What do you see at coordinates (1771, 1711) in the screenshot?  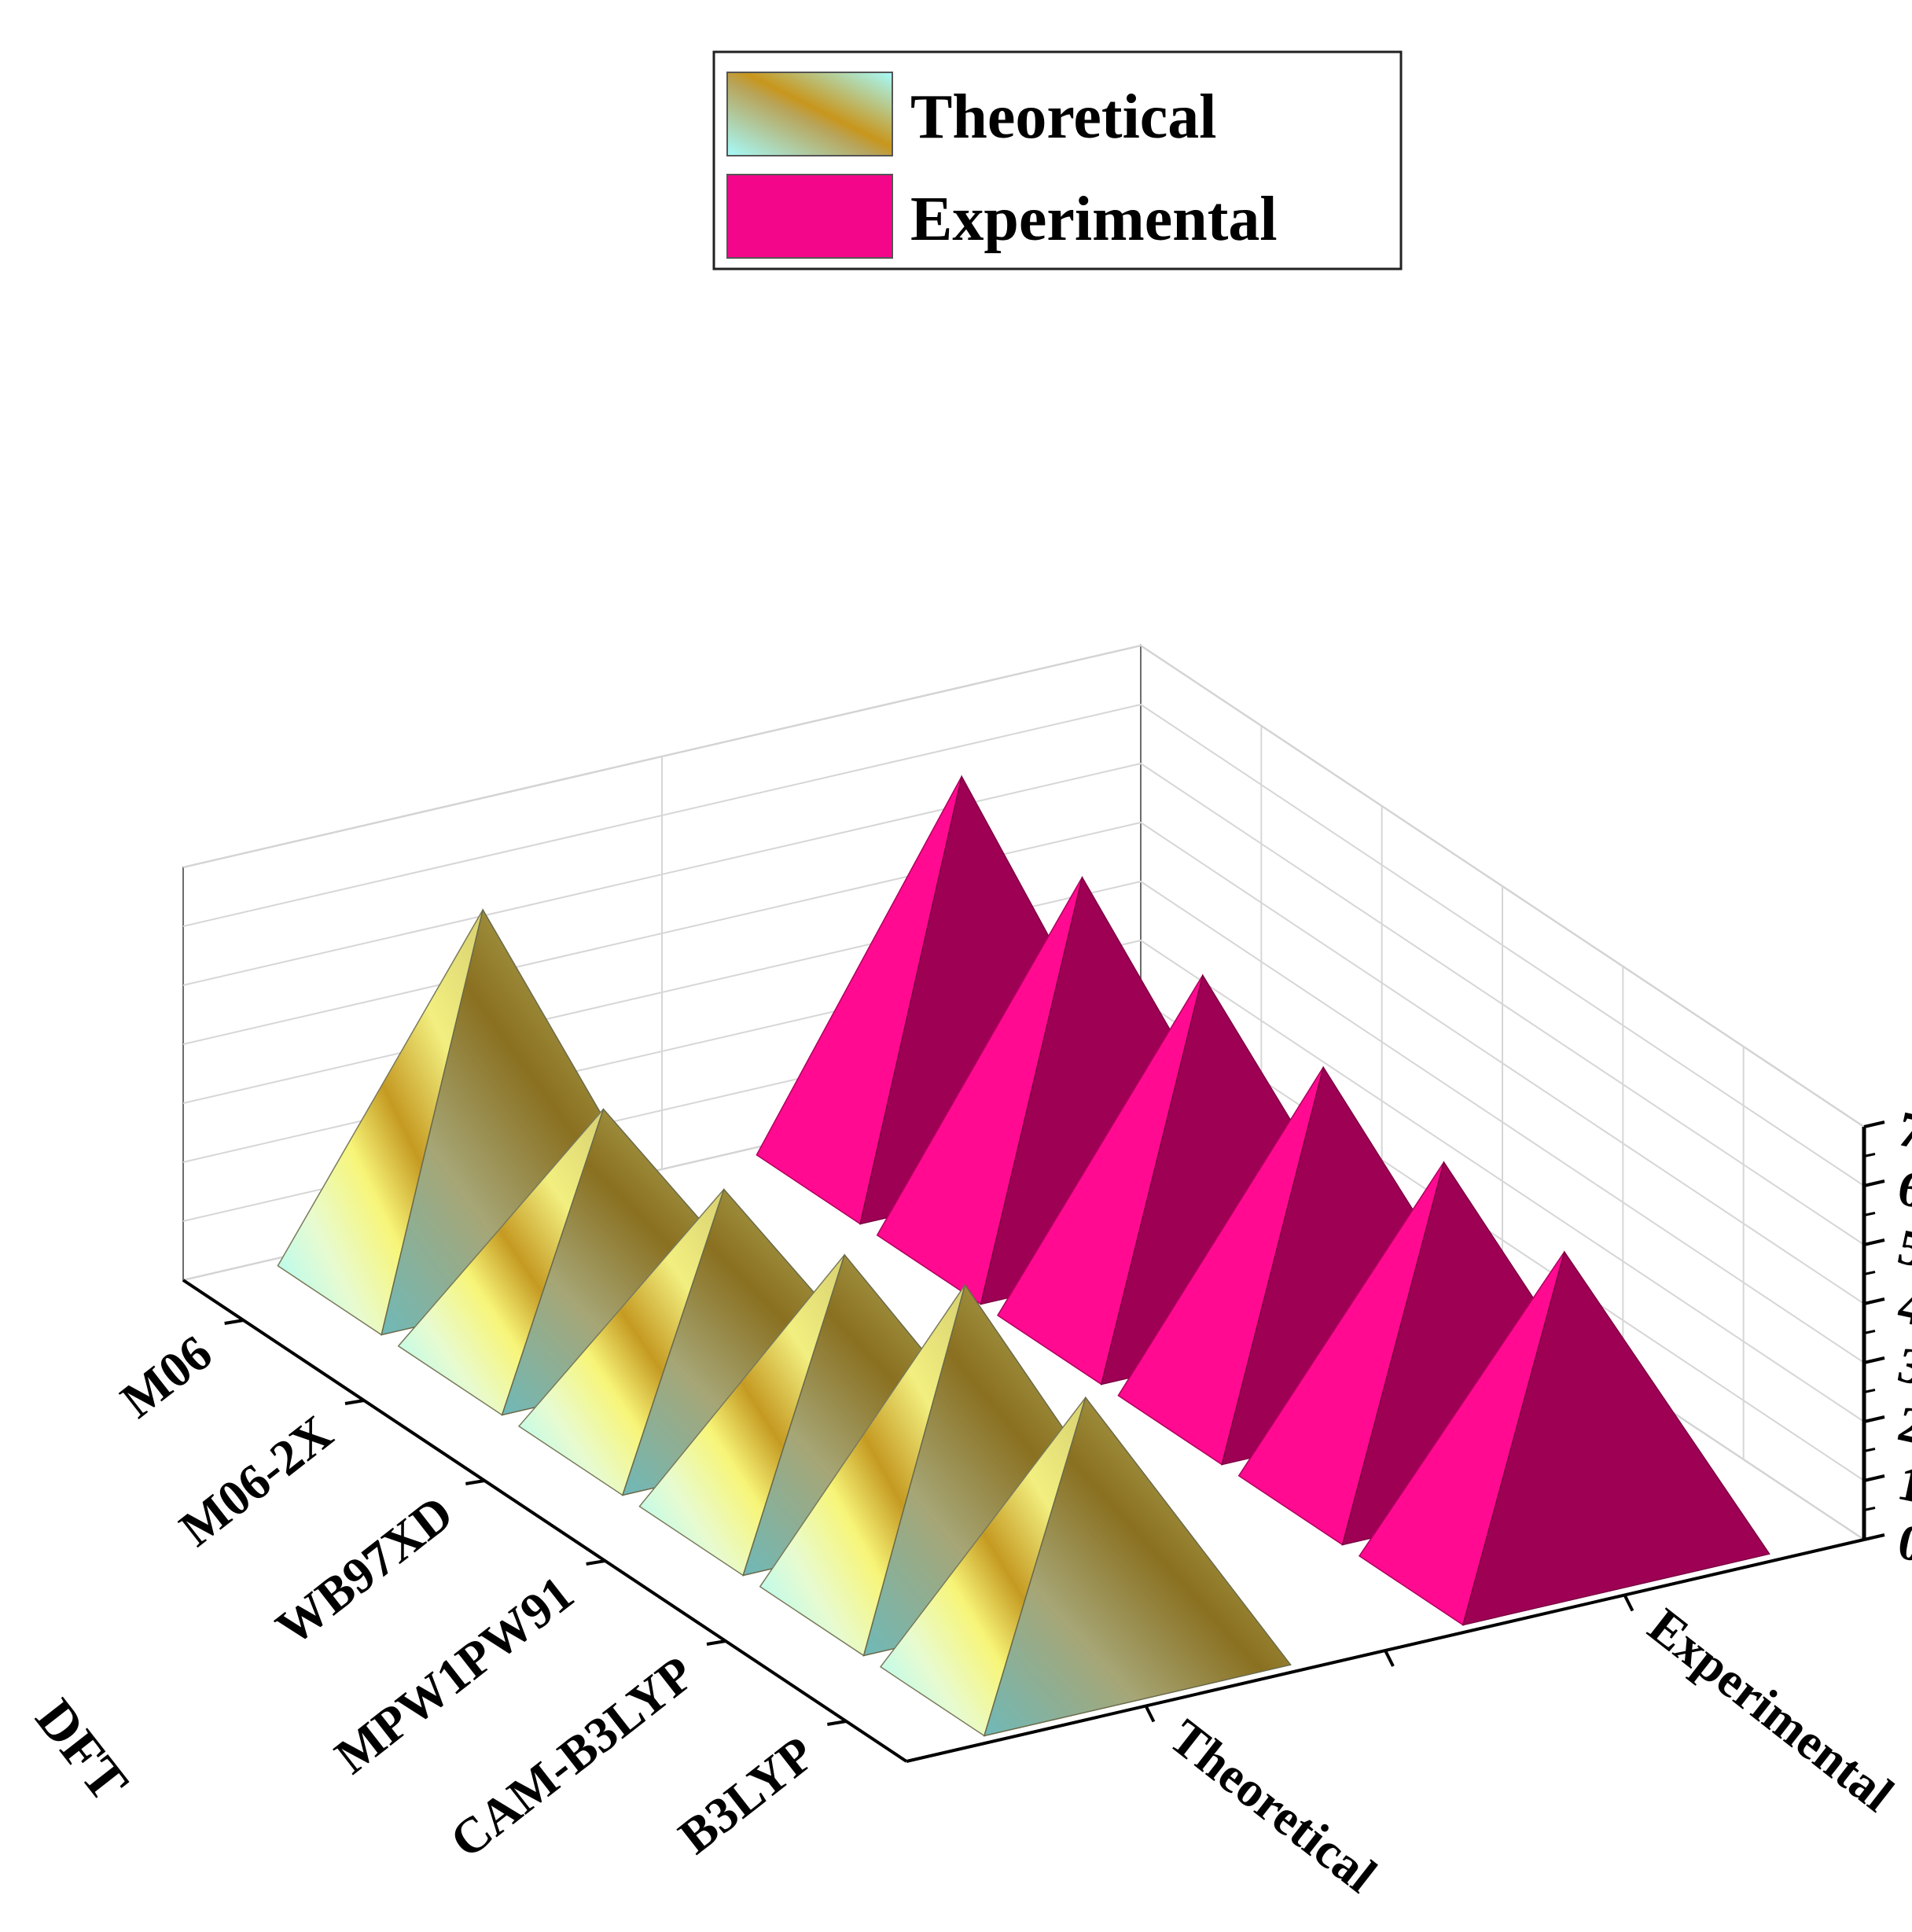 I see `y-tick-label: Experimental` at bounding box center [1771, 1711].